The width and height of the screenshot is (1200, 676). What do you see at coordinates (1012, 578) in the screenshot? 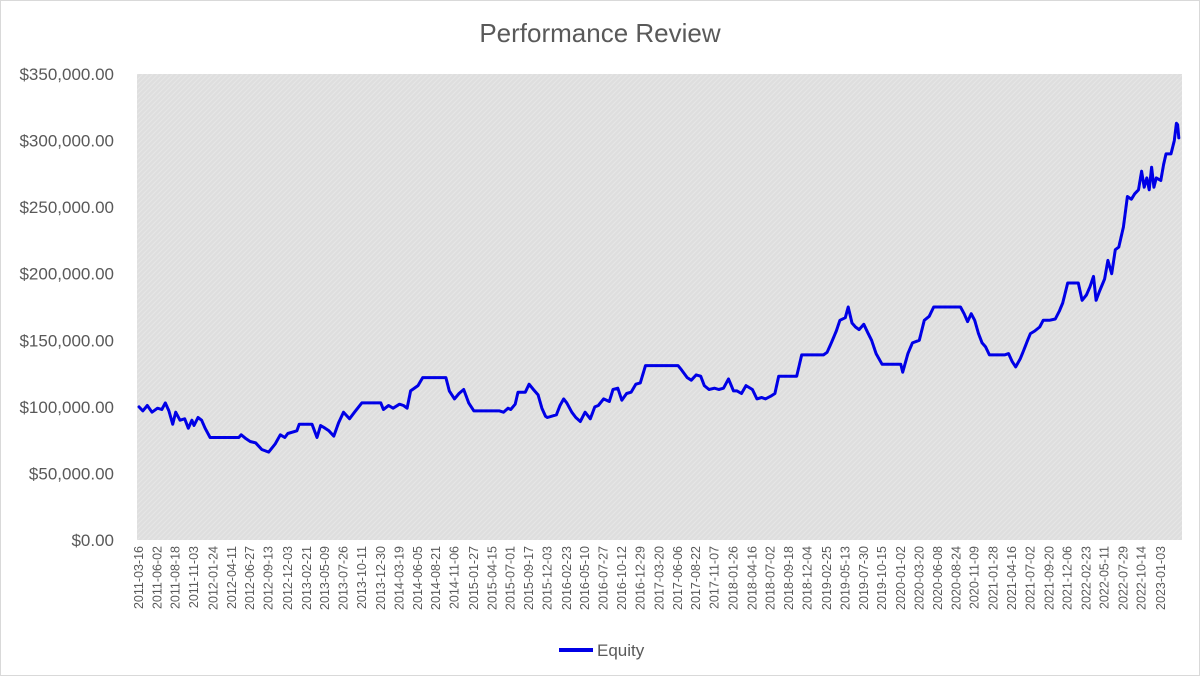
I see `x-tick-label: 2021-04-16` at bounding box center [1012, 578].